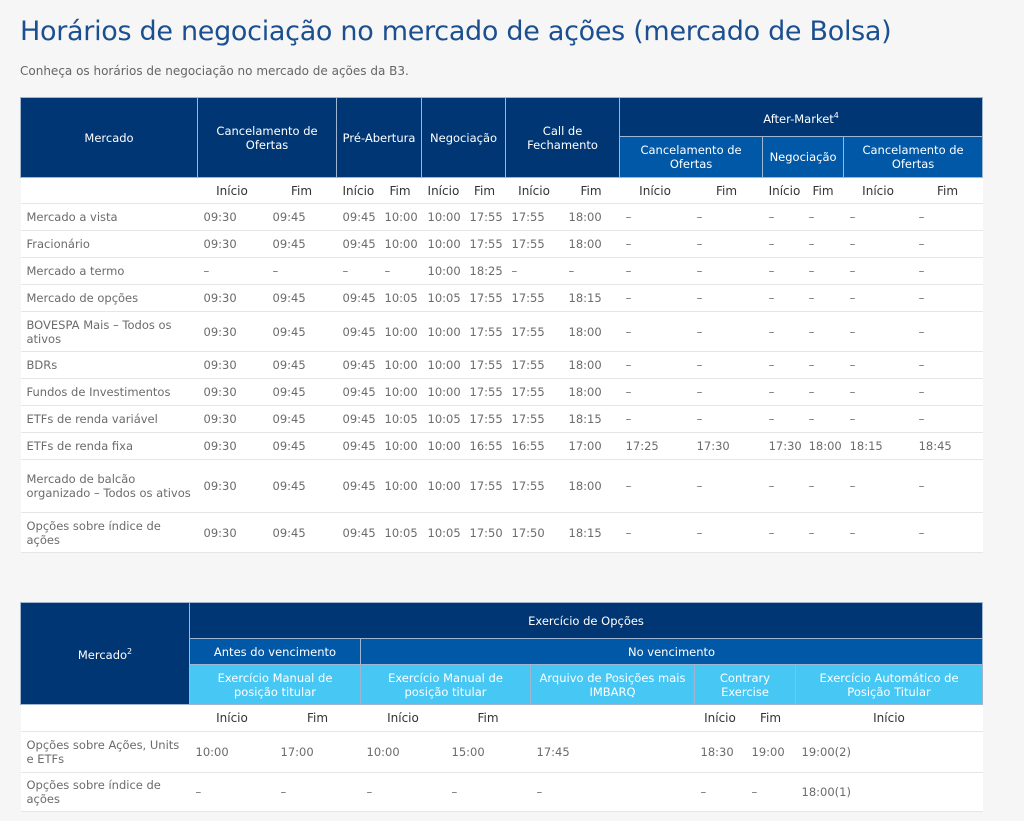  What do you see at coordinates (798, 118) in the screenshot?
I see `after-market-label: After-Market` at bounding box center [798, 118].